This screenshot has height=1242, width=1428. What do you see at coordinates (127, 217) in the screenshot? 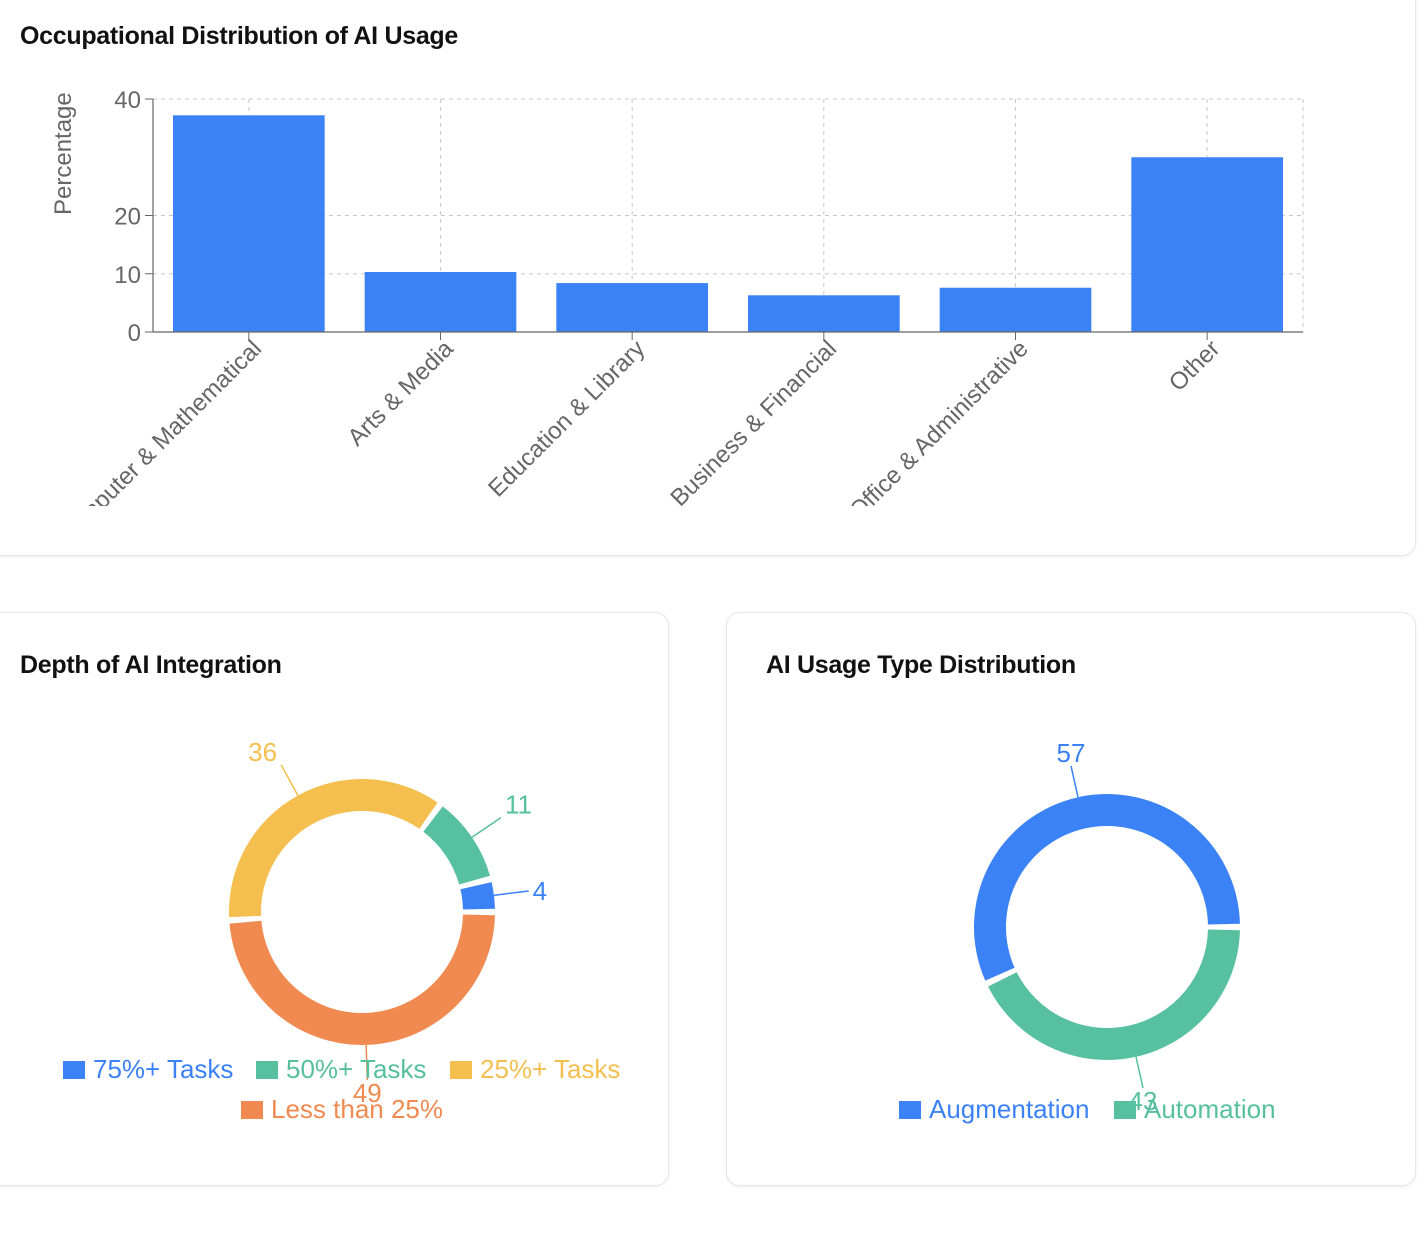
I see `y-tick-label: 20` at bounding box center [127, 217].